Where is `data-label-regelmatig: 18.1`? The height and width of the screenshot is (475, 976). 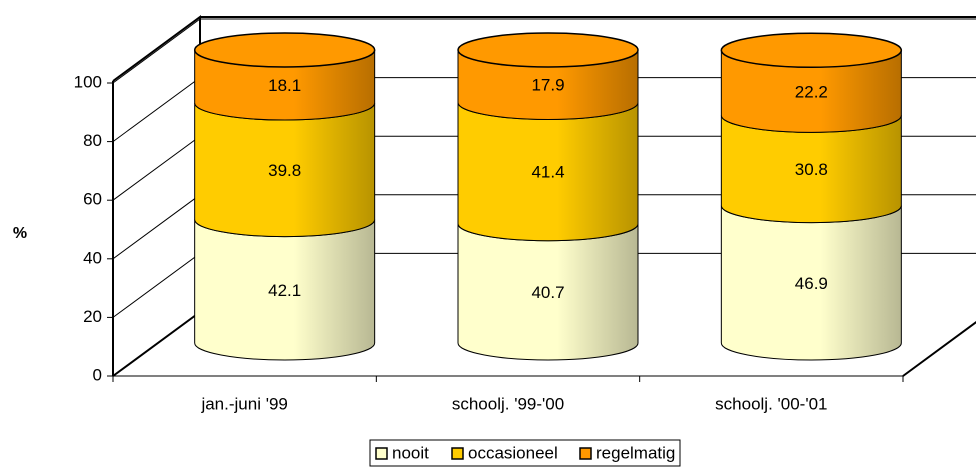 data-label-regelmatig: 18.1 is located at coordinates (284, 85).